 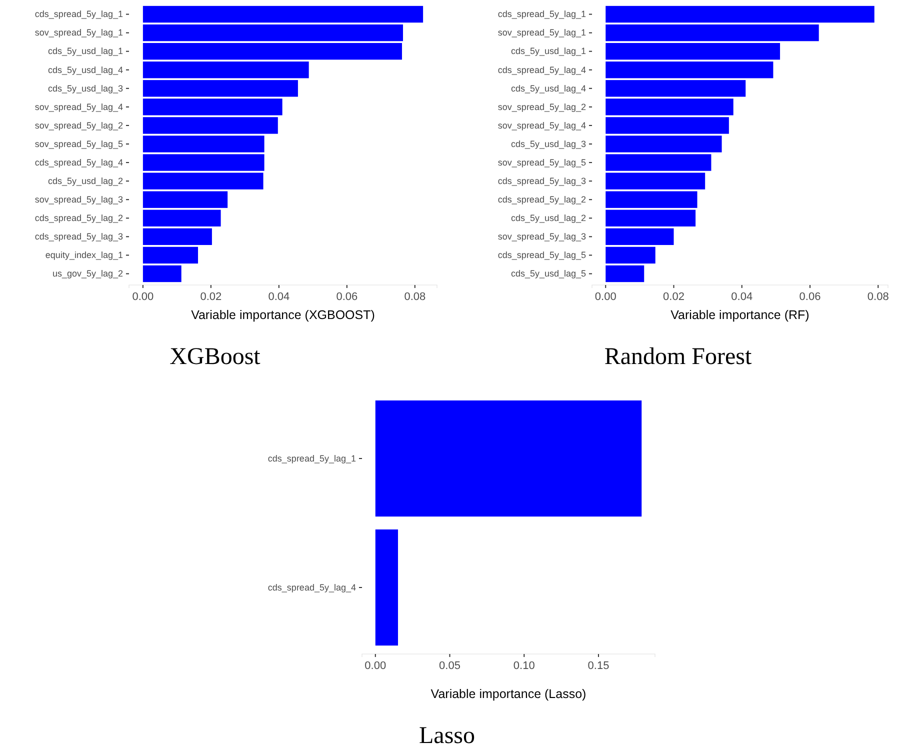 I want to click on x-axis-title: Variable importance (RF), so click(x=740, y=315).